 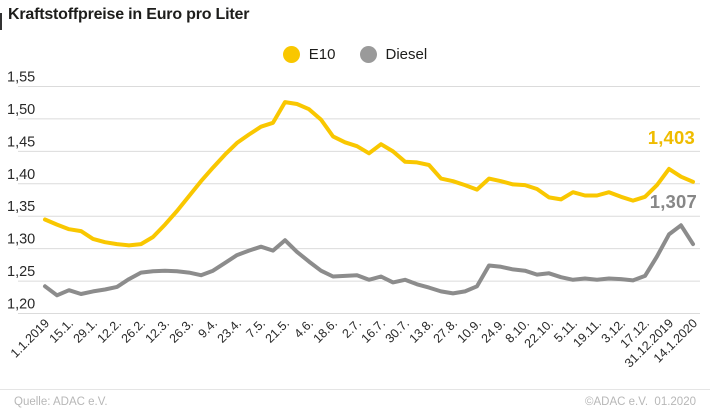 What do you see at coordinates (322, 54) in the screenshot?
I see `legend-label-e10: E10` at bounding box center [322, 54].